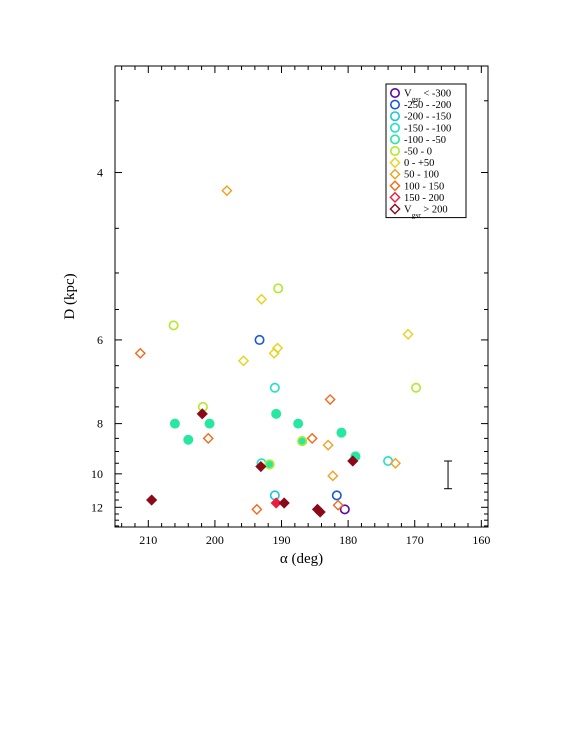 The height and width of the screenshot is (731, 561). Describe the element at coordinates (100, 424) in the screenshot. I see `y-tick-label: 8` at that location.